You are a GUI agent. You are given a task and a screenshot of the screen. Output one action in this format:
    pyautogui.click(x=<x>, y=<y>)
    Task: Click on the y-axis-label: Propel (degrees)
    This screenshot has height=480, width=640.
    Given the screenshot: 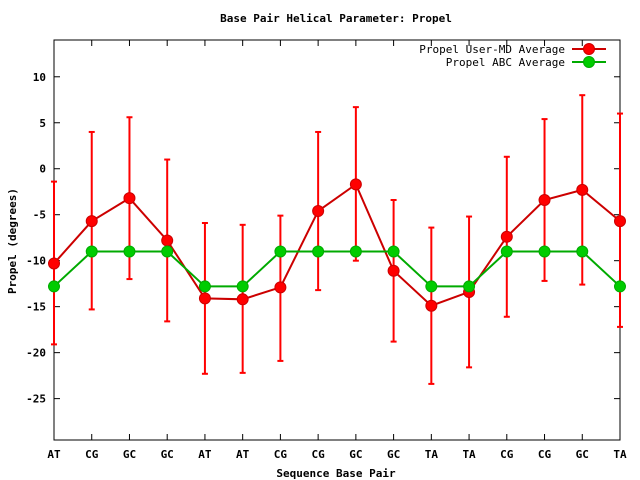 What is the action you would take?
    pyautogui.click(x=12, y=241)
    